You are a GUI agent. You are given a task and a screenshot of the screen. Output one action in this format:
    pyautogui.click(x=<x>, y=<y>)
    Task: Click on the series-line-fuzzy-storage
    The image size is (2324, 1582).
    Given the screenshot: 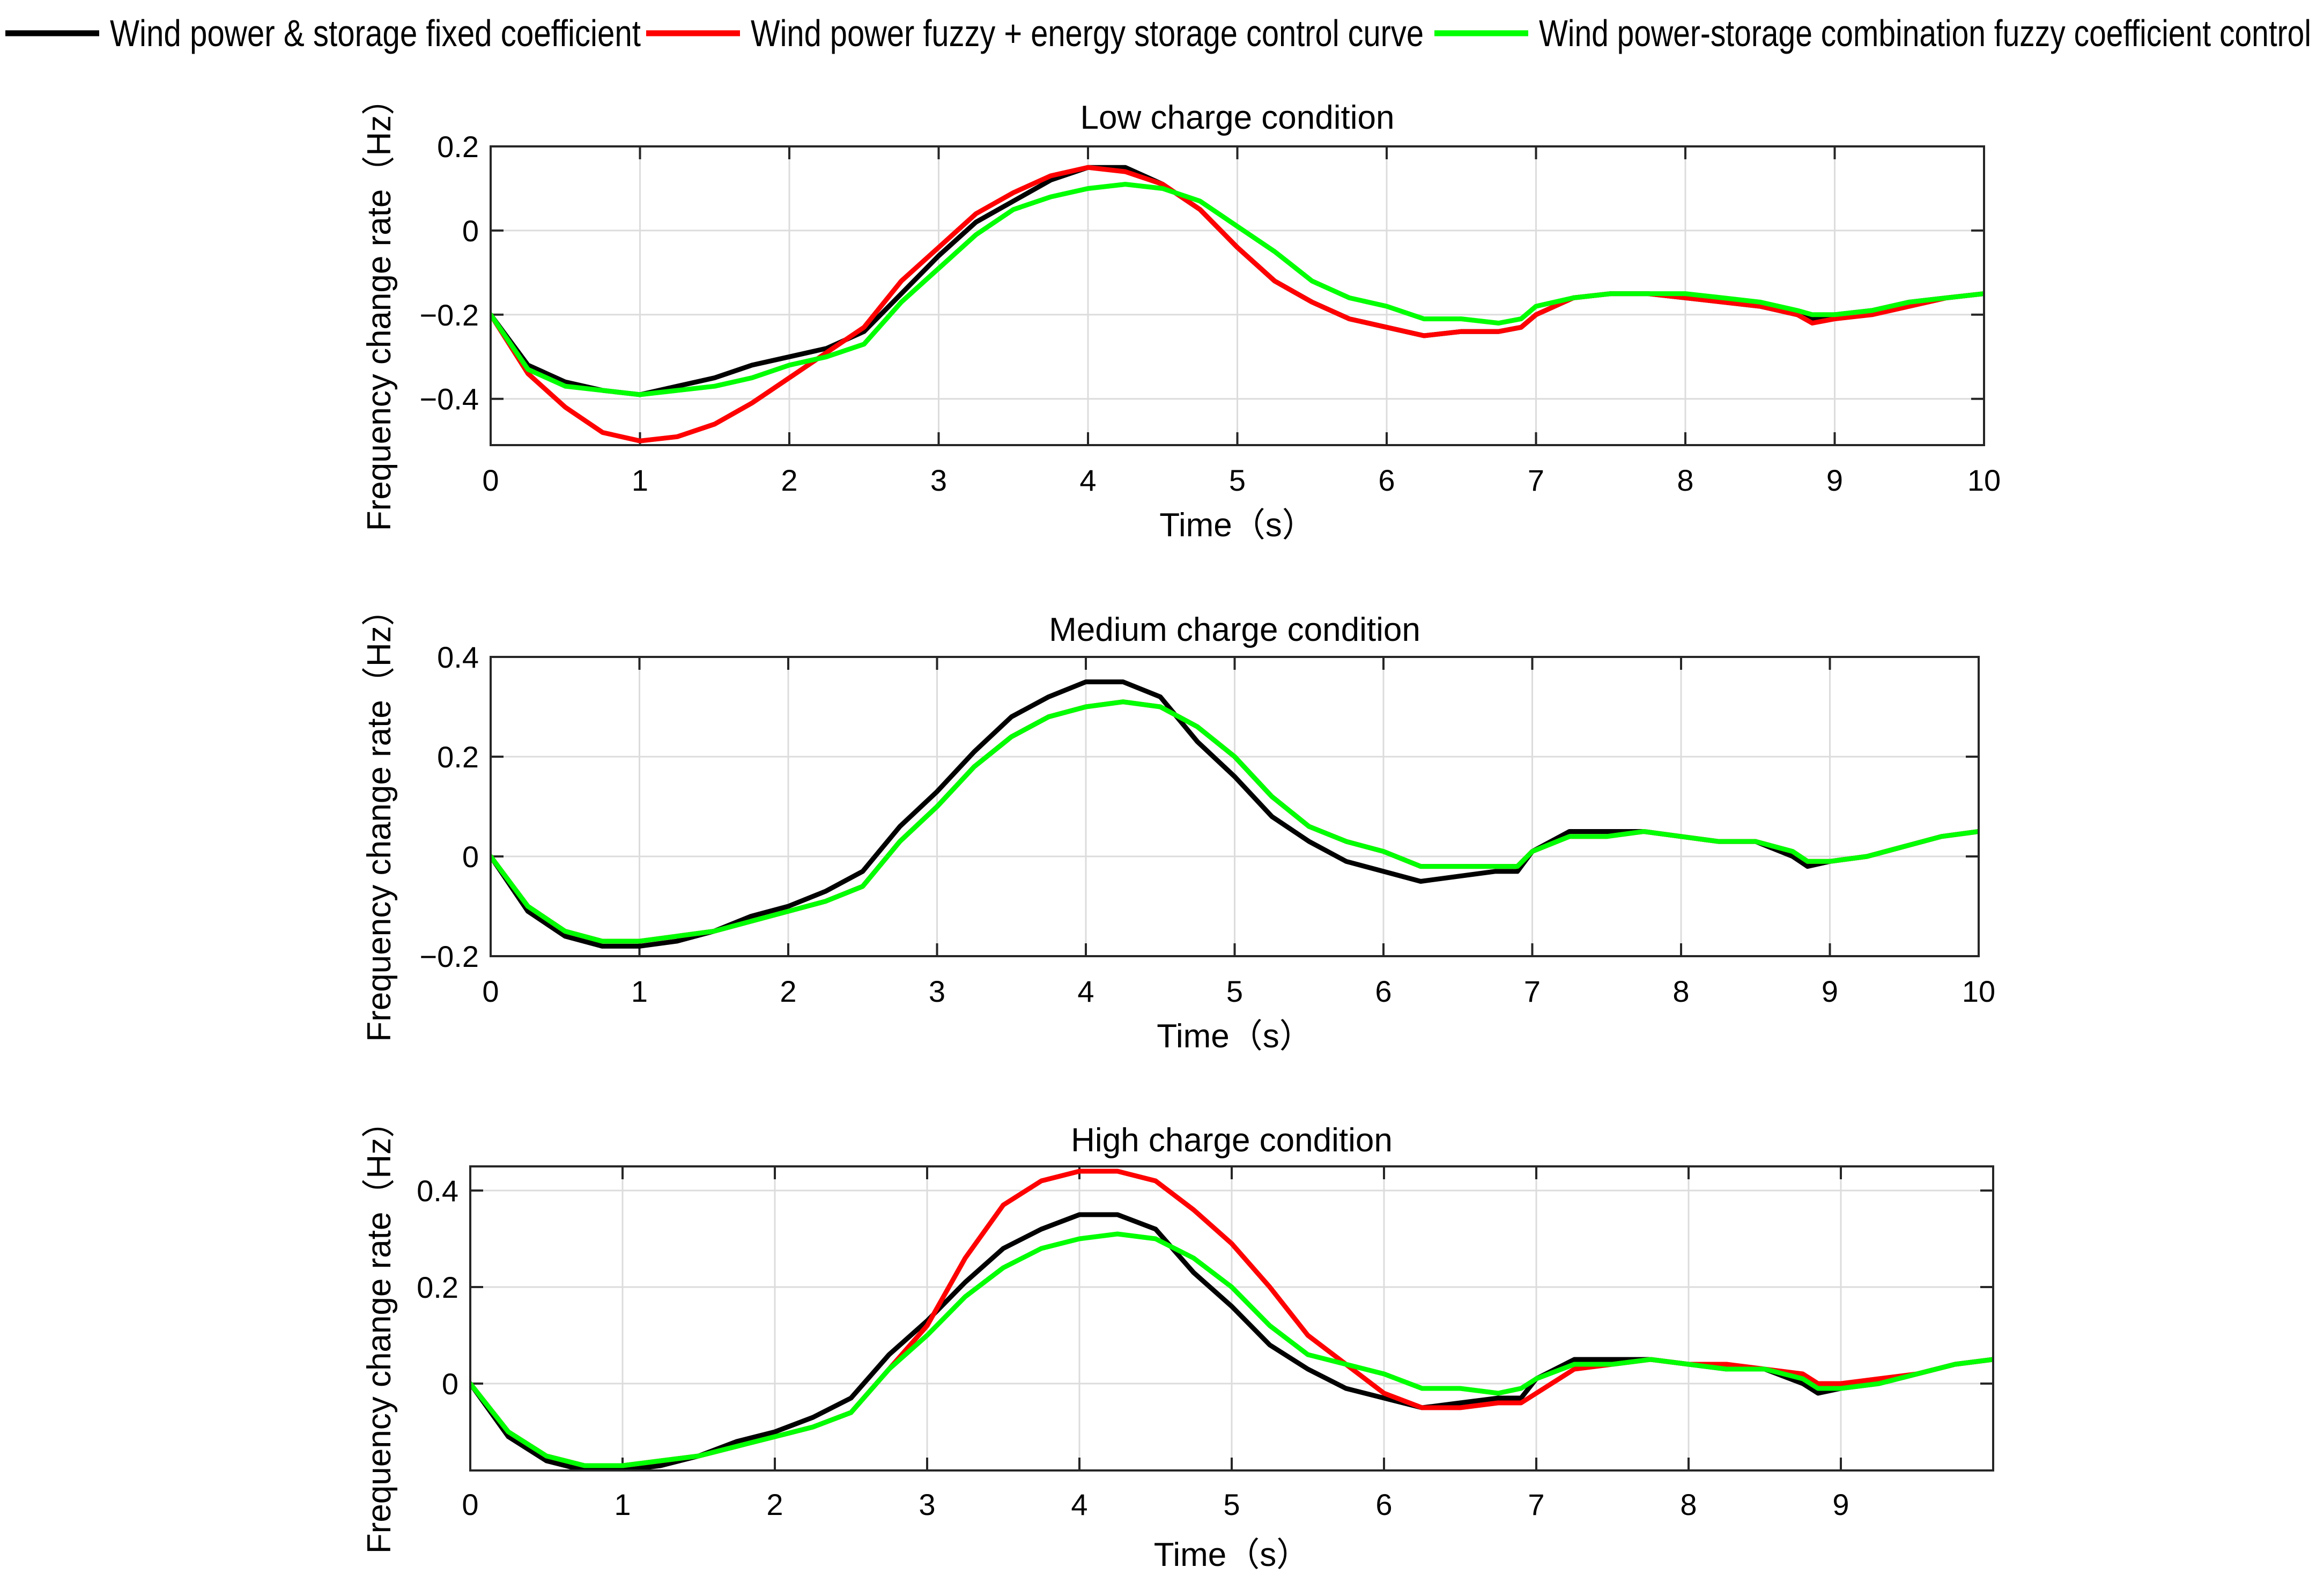 What is the action you would take?
    pyautogui.click(x=1237, y=304)
    